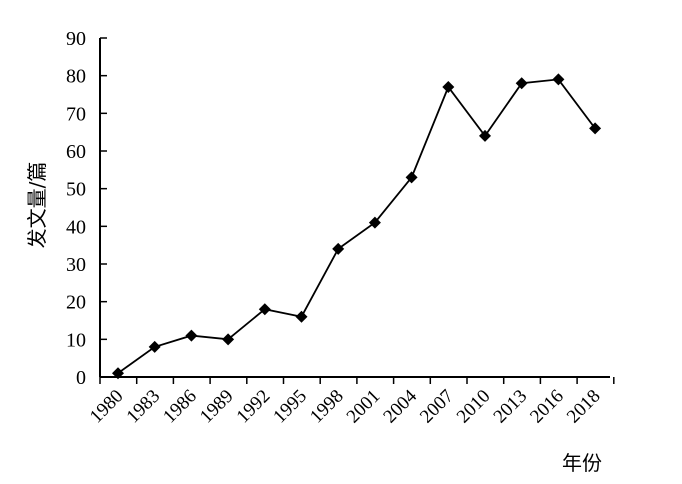 Image resolution: width=682 pixels, height=484 pixels. I want to click on y-tick-label: 10, so click(76, 340).